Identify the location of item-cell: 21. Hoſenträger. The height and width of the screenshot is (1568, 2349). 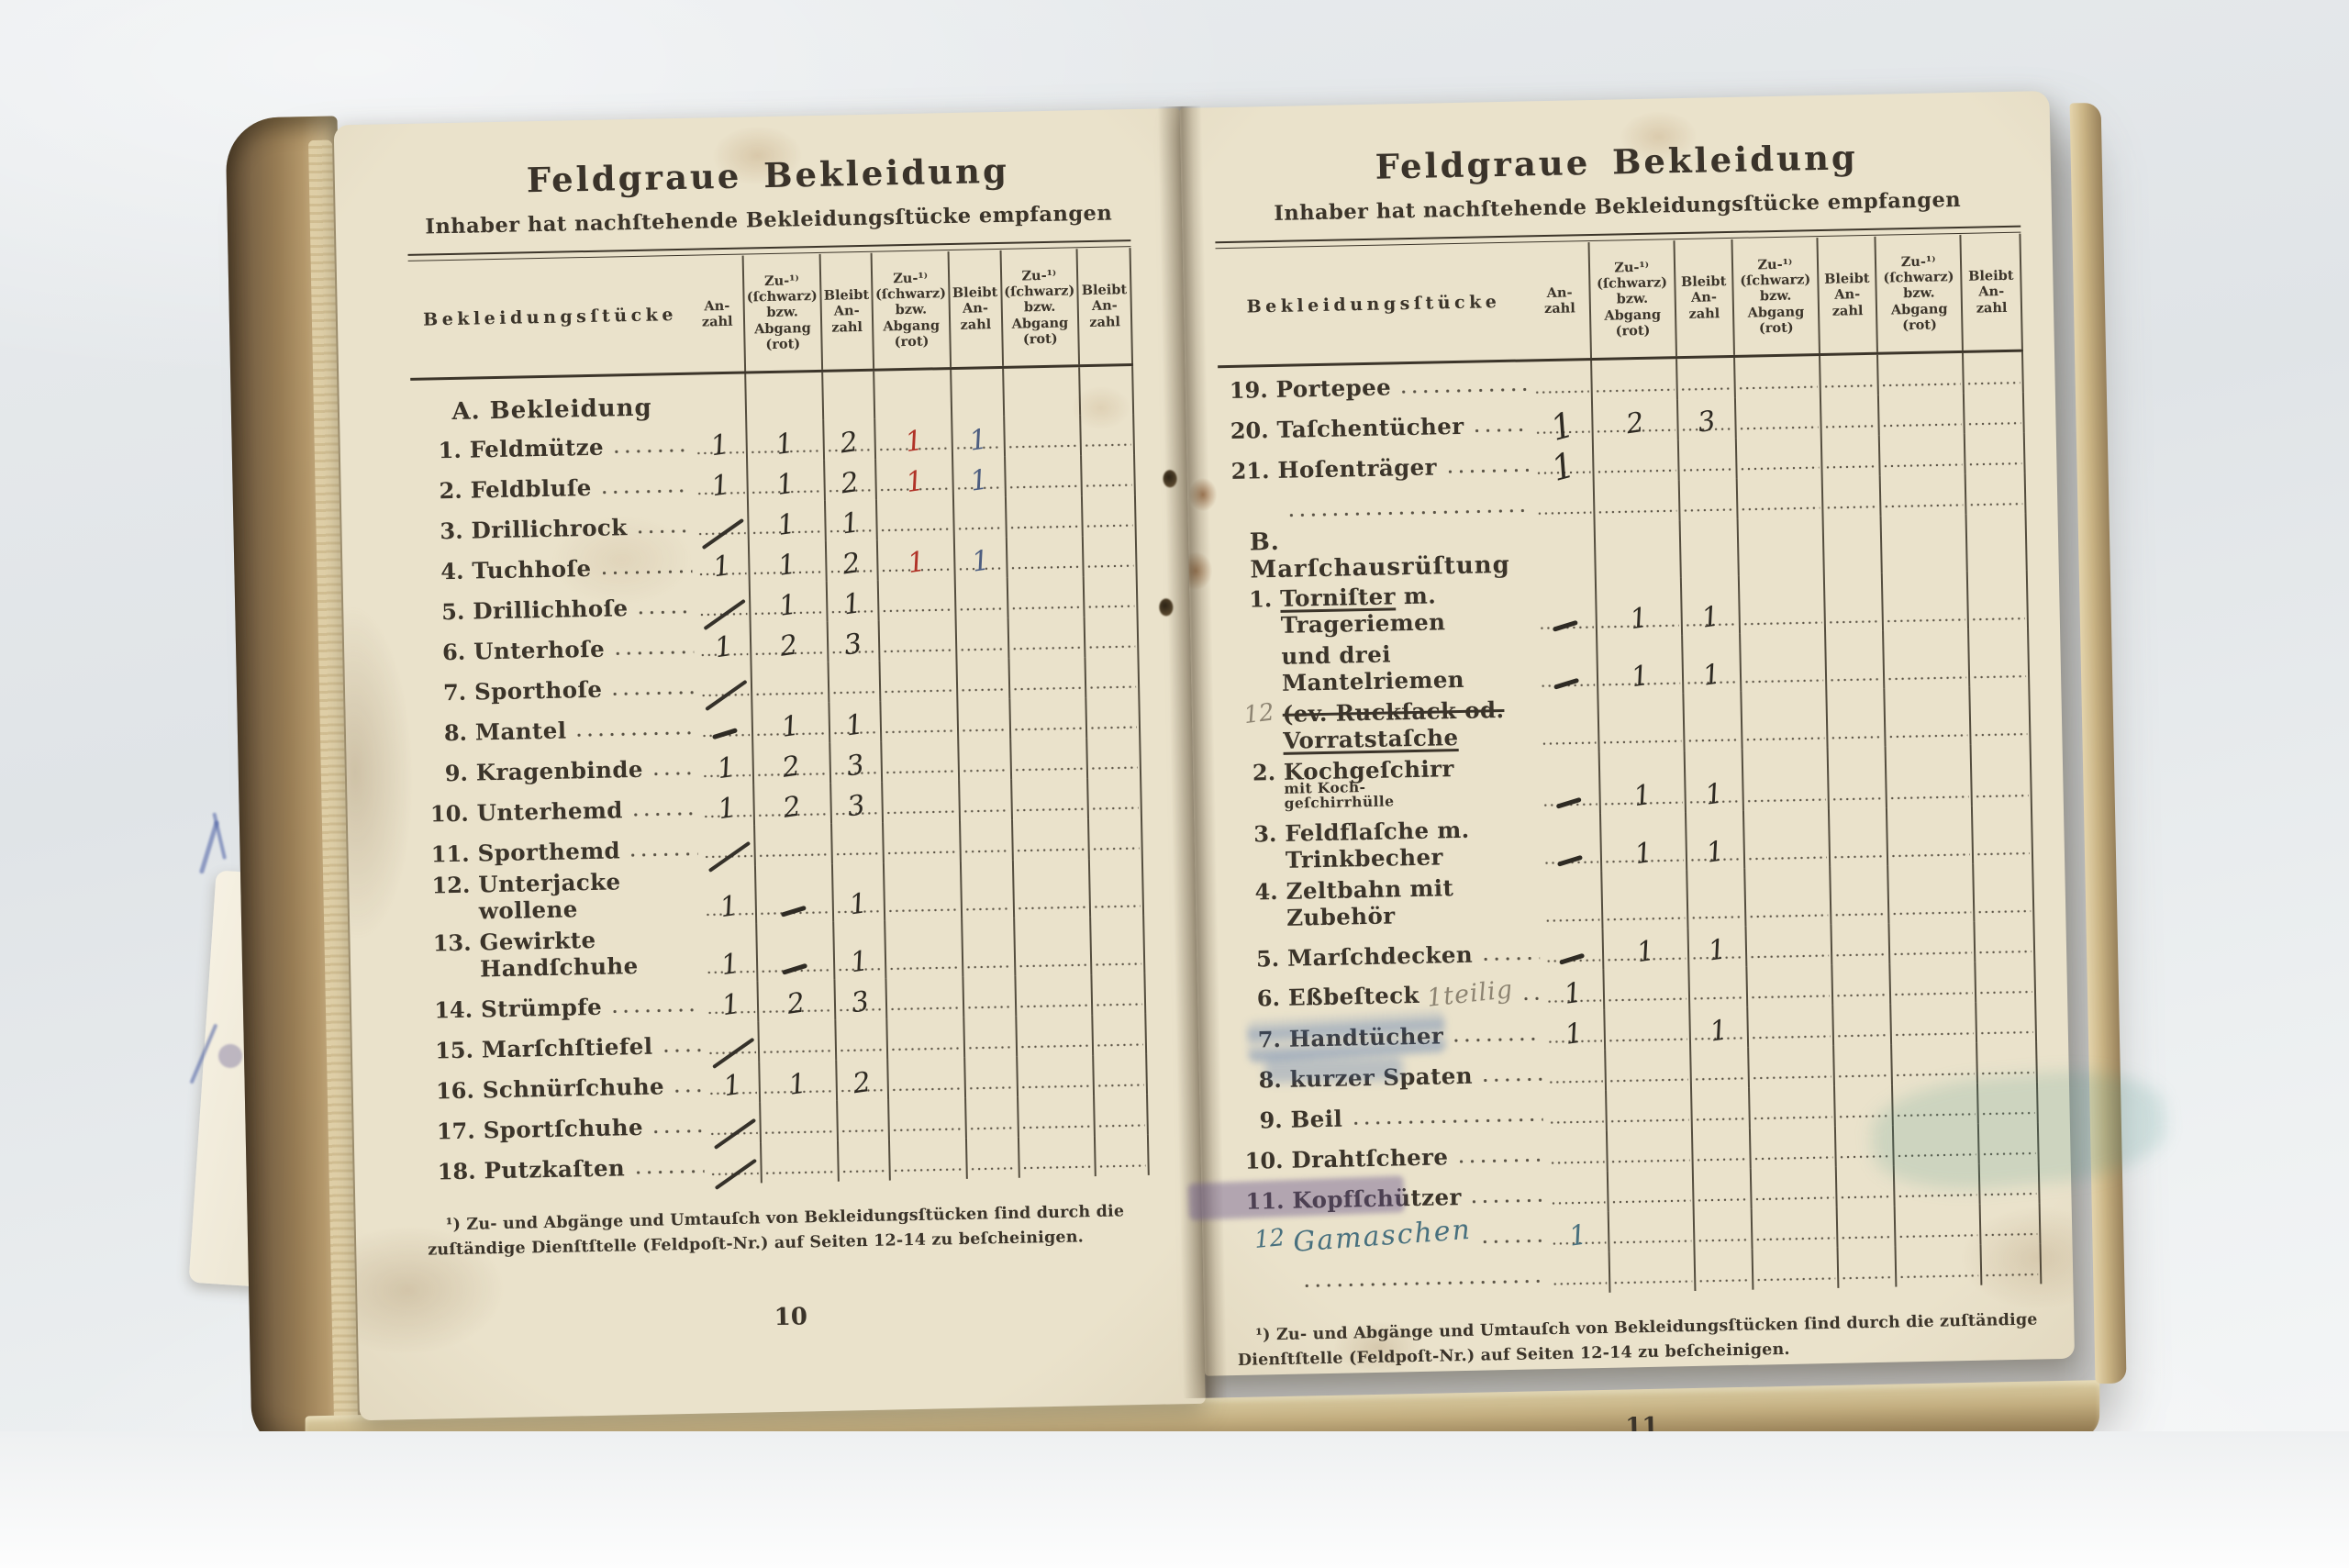
(1376, 470).